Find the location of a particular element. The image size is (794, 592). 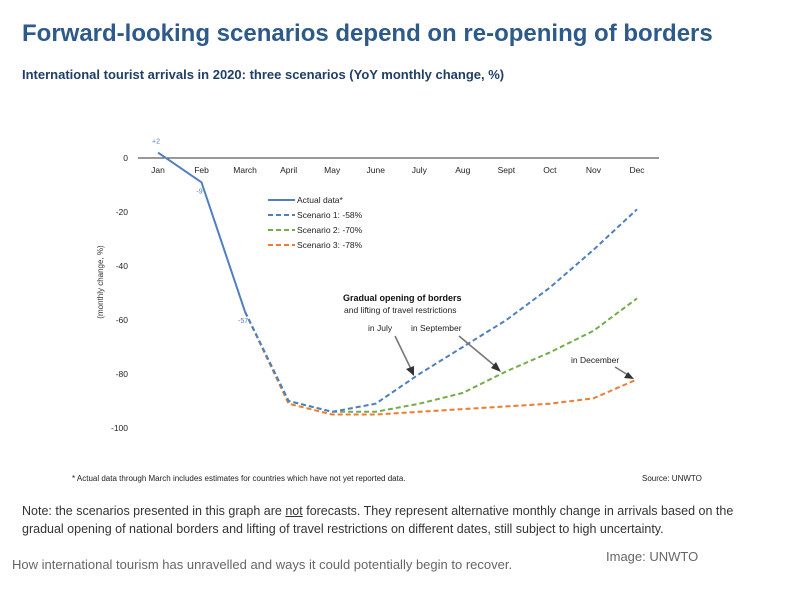

annotation-arrowhead-september is located at coordinates (496, 367).